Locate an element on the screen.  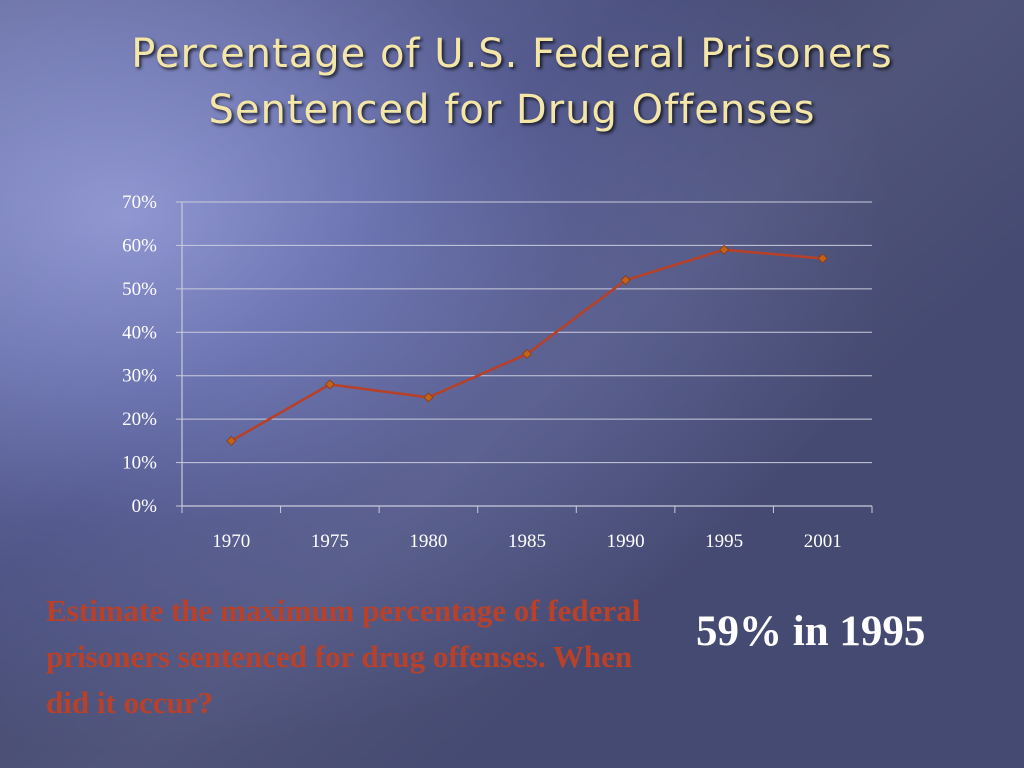
series-line is located at coordinates (526, 345).